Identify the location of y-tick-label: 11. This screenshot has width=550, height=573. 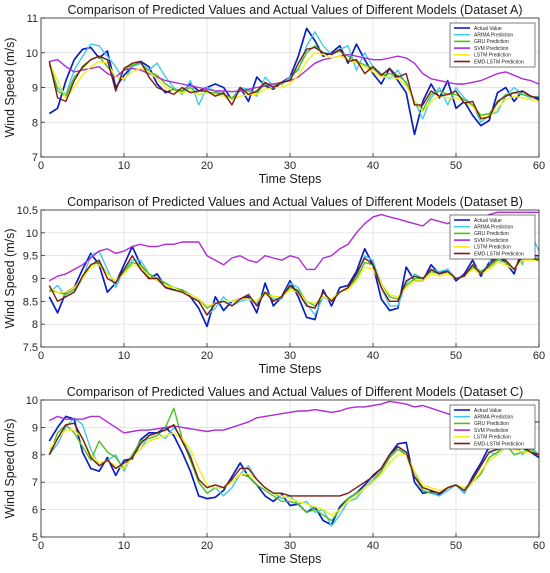
(32, 19).